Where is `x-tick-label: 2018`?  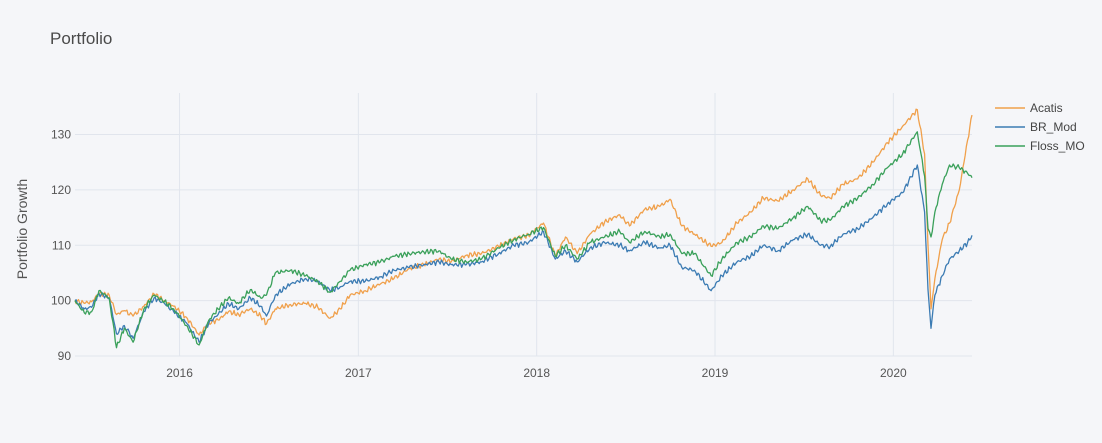 x-tick-label: 2018 is located at coordinates (536, 373).